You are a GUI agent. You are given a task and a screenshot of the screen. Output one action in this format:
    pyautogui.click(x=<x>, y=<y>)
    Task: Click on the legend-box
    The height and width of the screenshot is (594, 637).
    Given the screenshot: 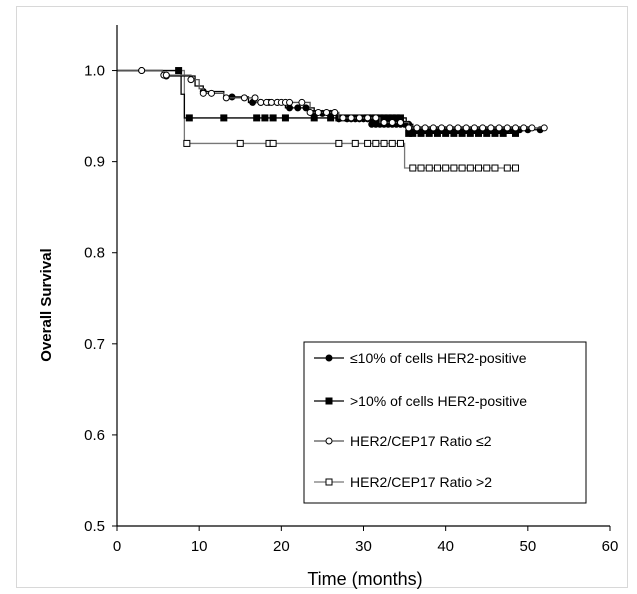 What is the action you would take?
    pyautogui.click(x=445, y=422)
    